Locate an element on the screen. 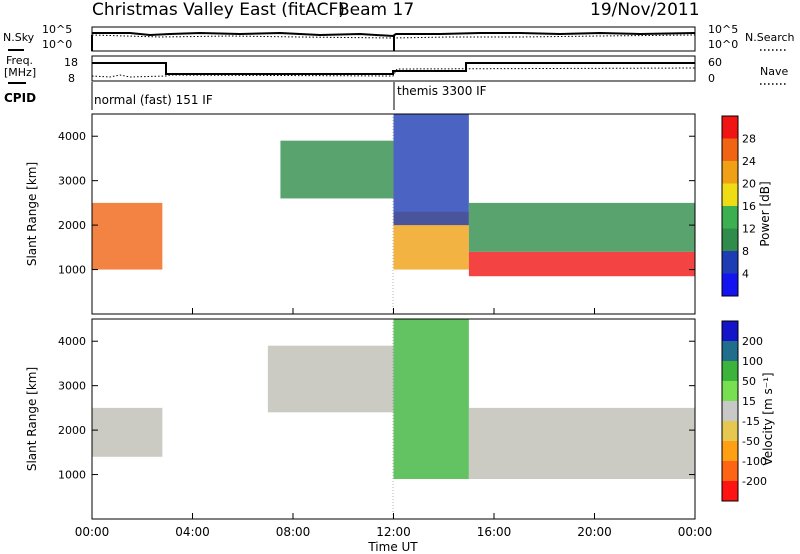 This screenshot has width=800, height=554. colorbar-tick-1: 24 is located at coordinates (749, 161).